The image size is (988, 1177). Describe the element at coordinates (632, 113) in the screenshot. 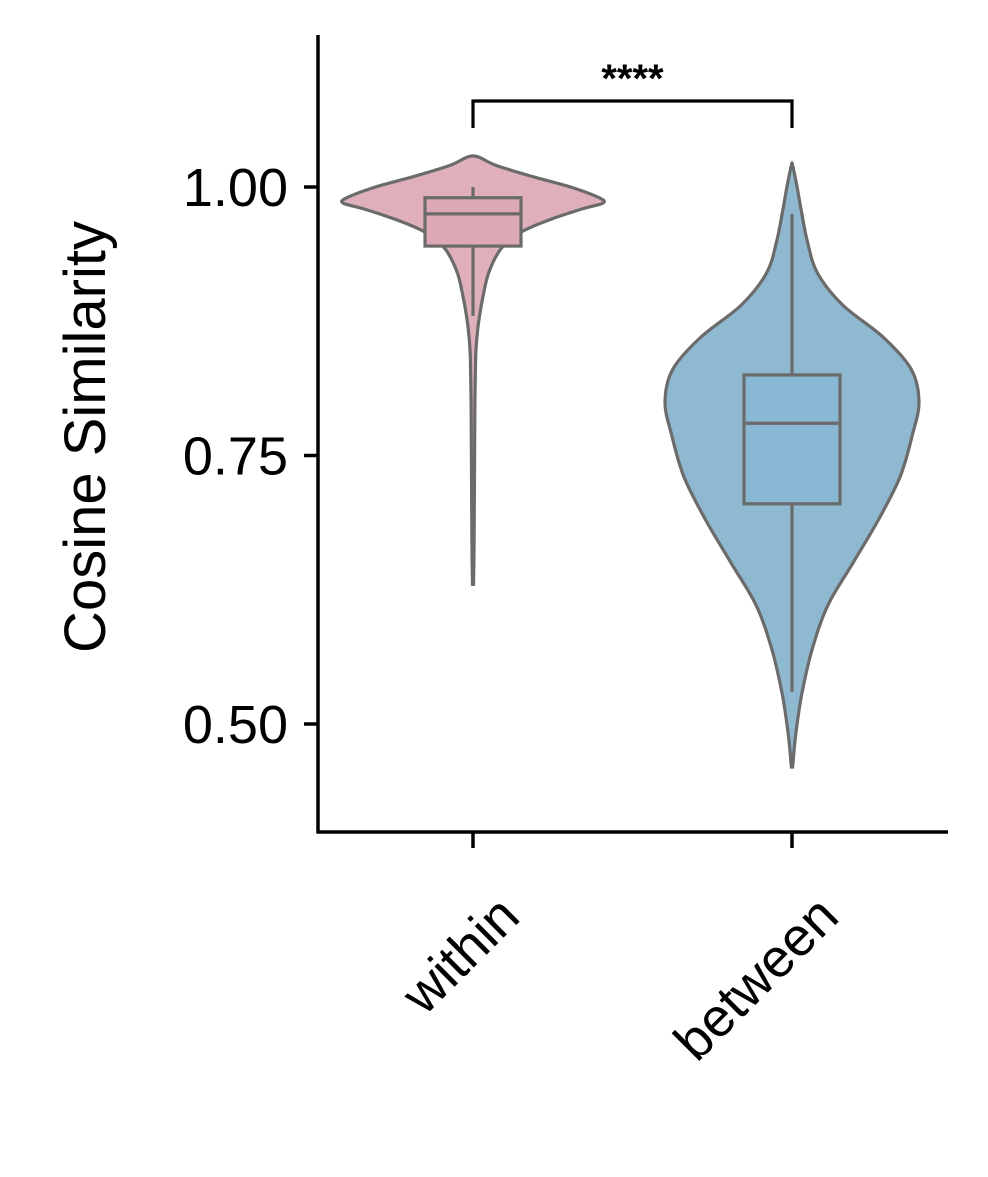

I see `significance-bracket` at that location.